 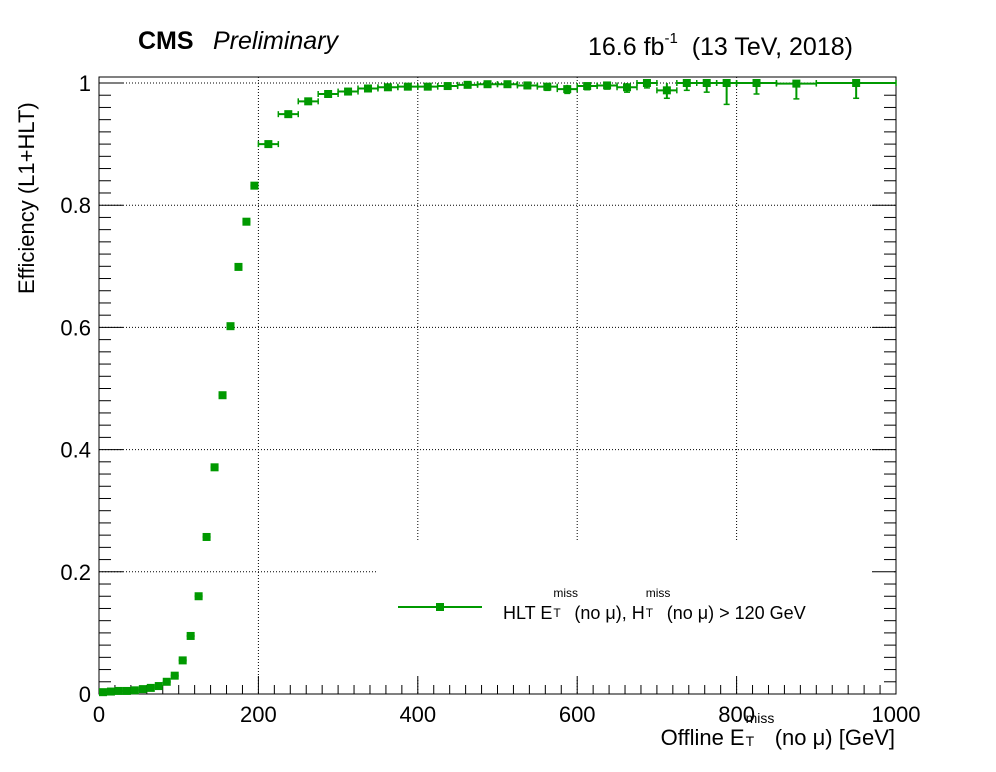 I want to click on y-tick-label: 0.4, so click(x=75, y=450).